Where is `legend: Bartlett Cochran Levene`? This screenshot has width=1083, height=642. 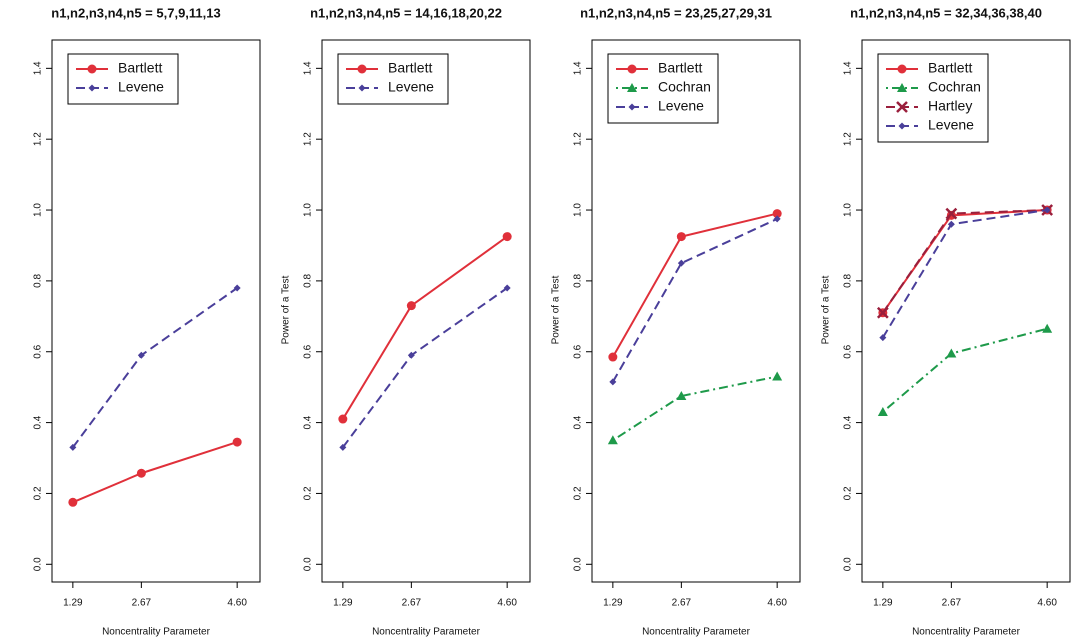 legend: Bartlett Cochran Levene is located at coordinates (663, 88).